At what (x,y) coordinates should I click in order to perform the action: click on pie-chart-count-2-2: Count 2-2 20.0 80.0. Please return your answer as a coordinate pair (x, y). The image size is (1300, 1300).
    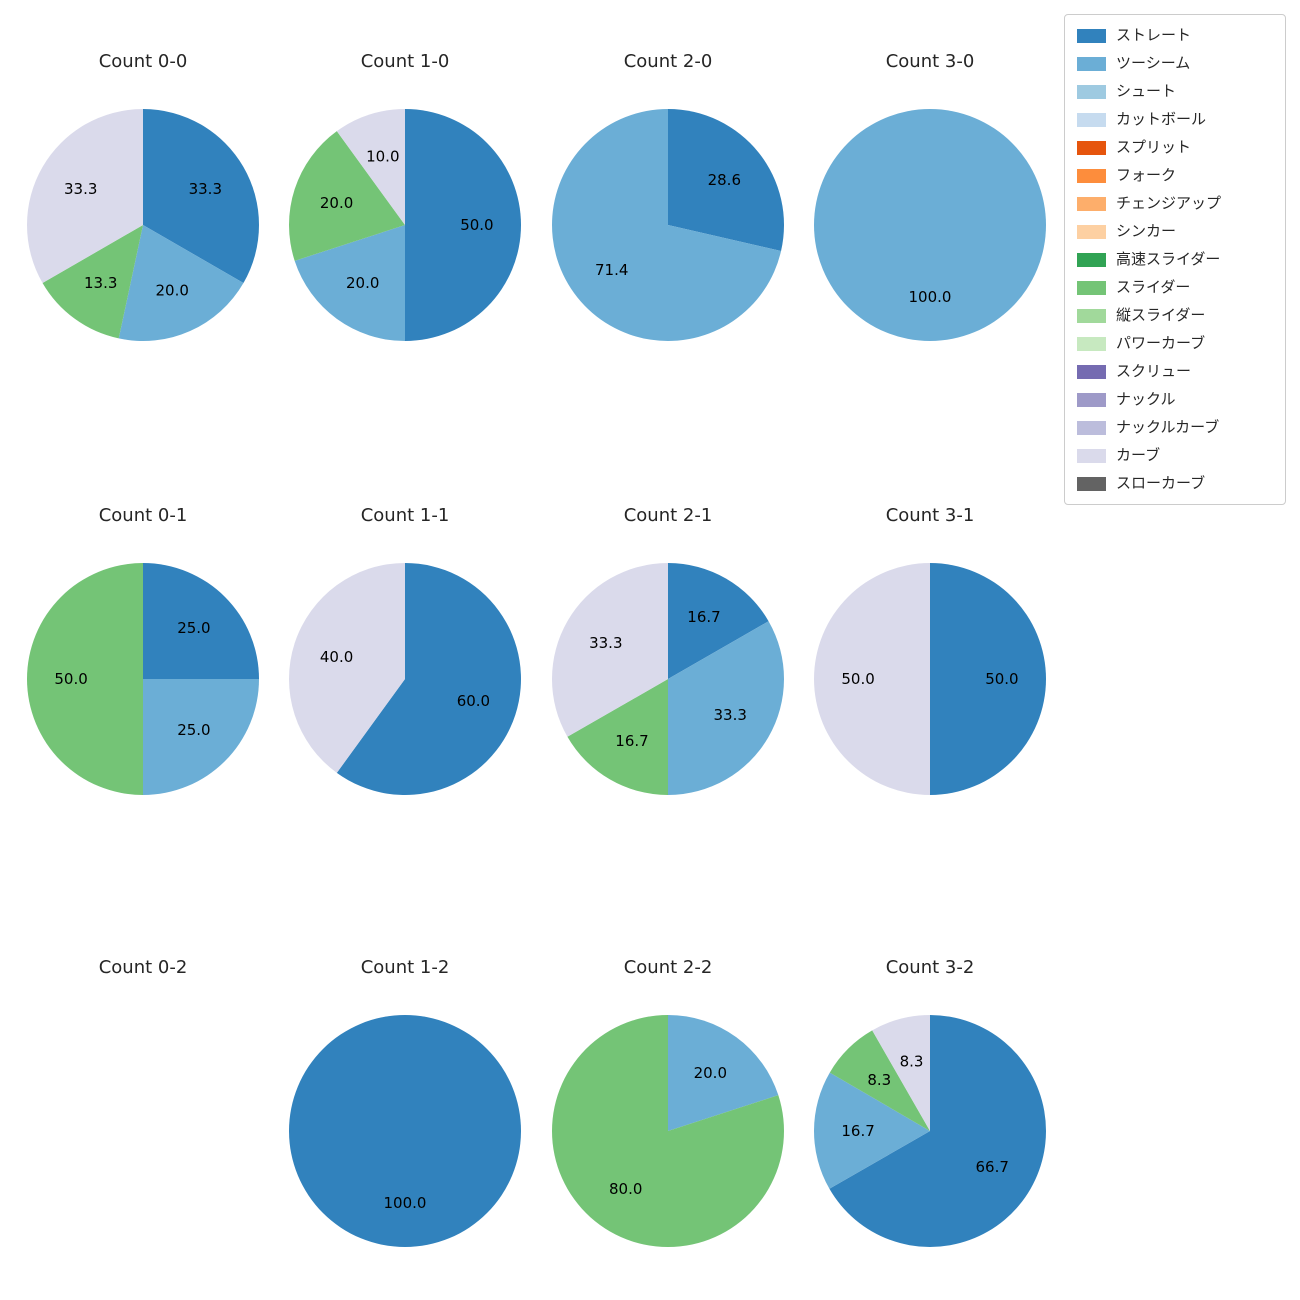
    Looking at the image, I should click on (668, 1102).